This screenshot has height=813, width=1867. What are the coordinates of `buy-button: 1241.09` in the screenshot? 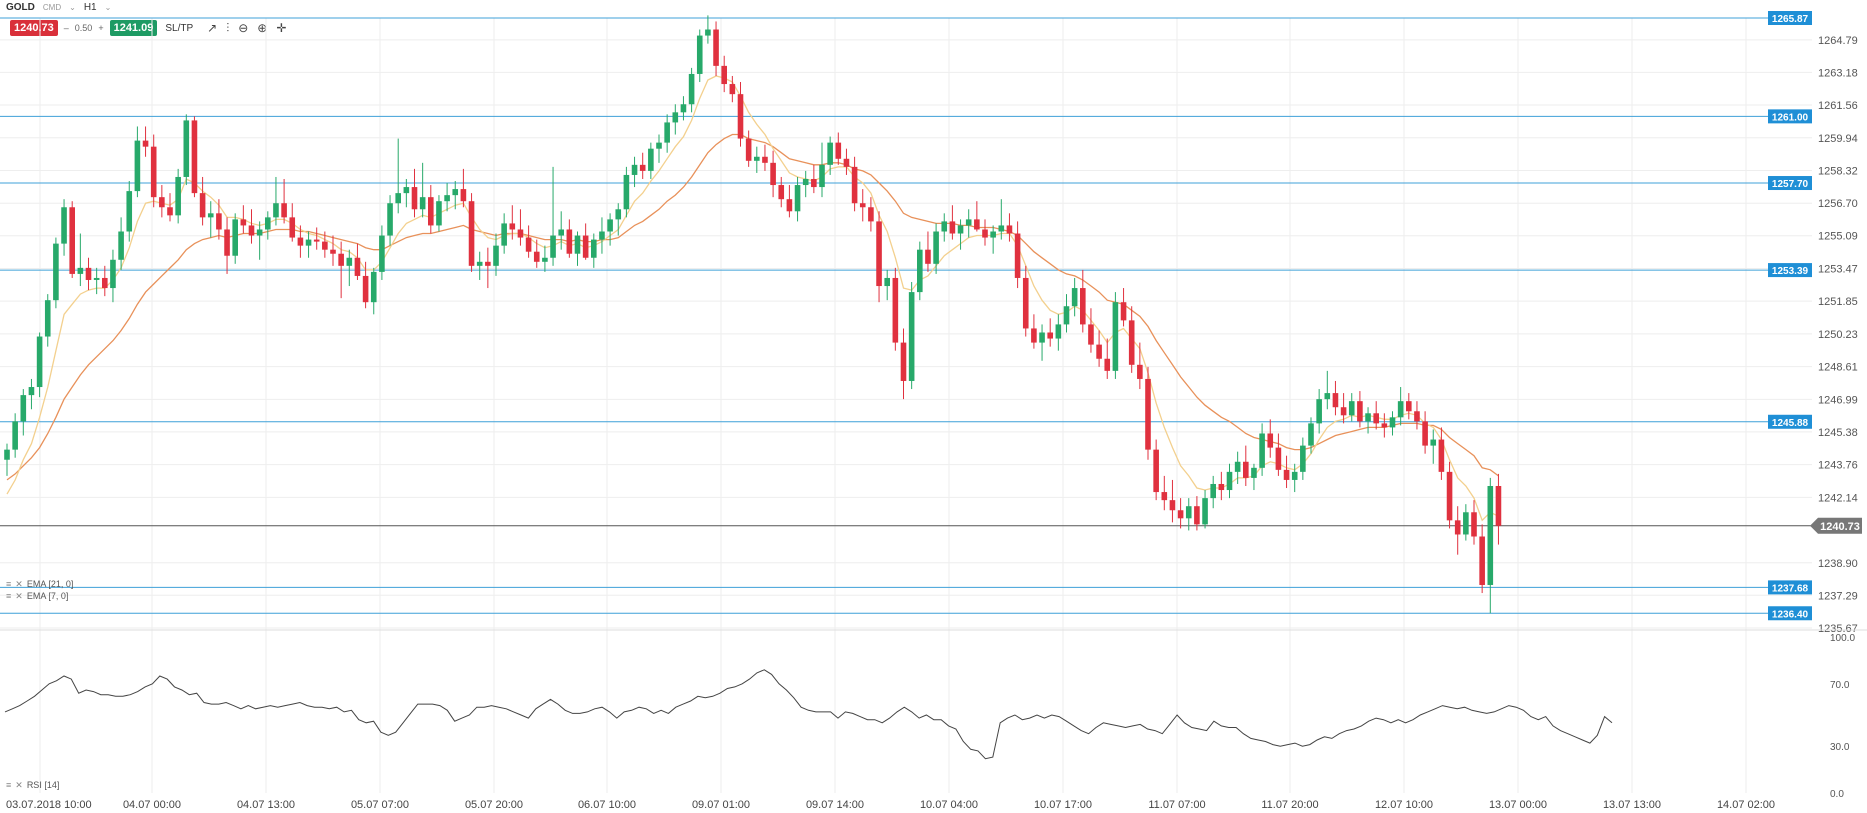 It's located at (133, 28).